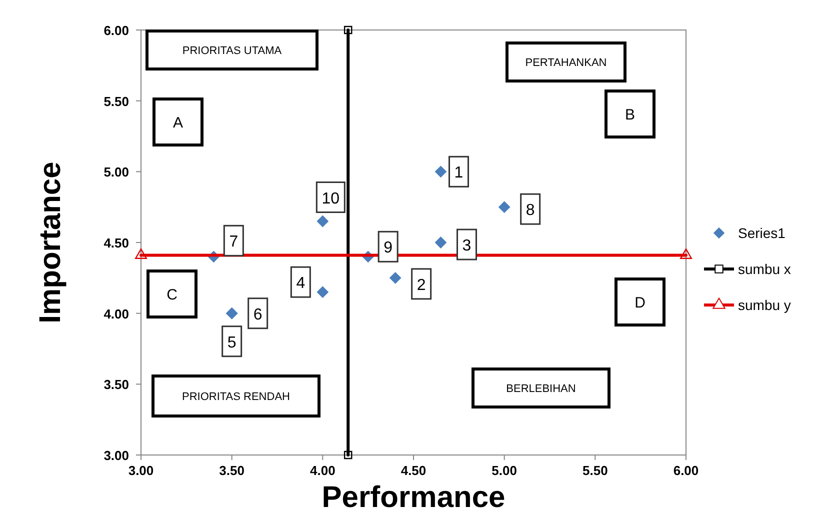  I want to click on annotation: BERLEBIHAN, so click(541, 388).